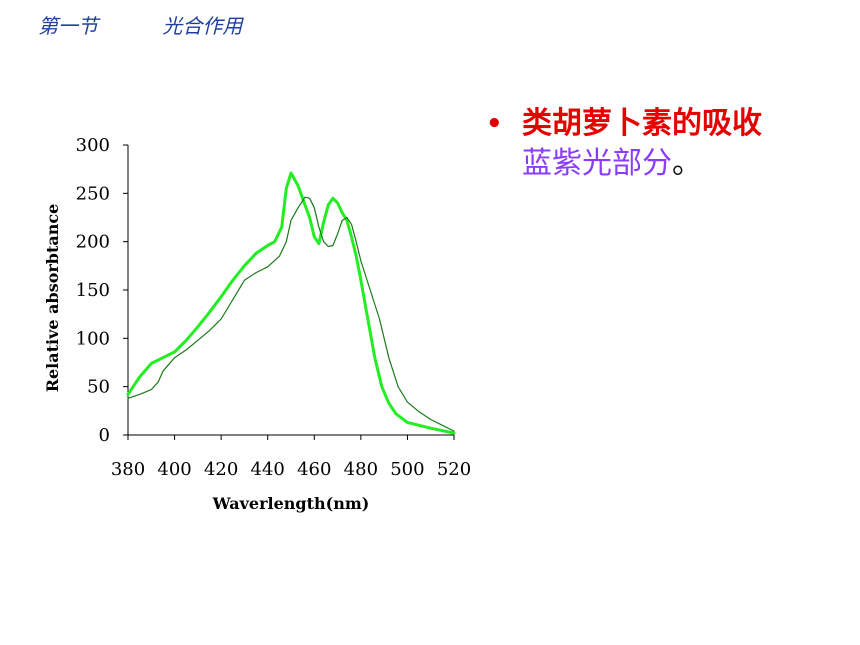  Describe the element at coordinates (93, 290) in the screenshot. I see `y-tick-label: 150` at that location.